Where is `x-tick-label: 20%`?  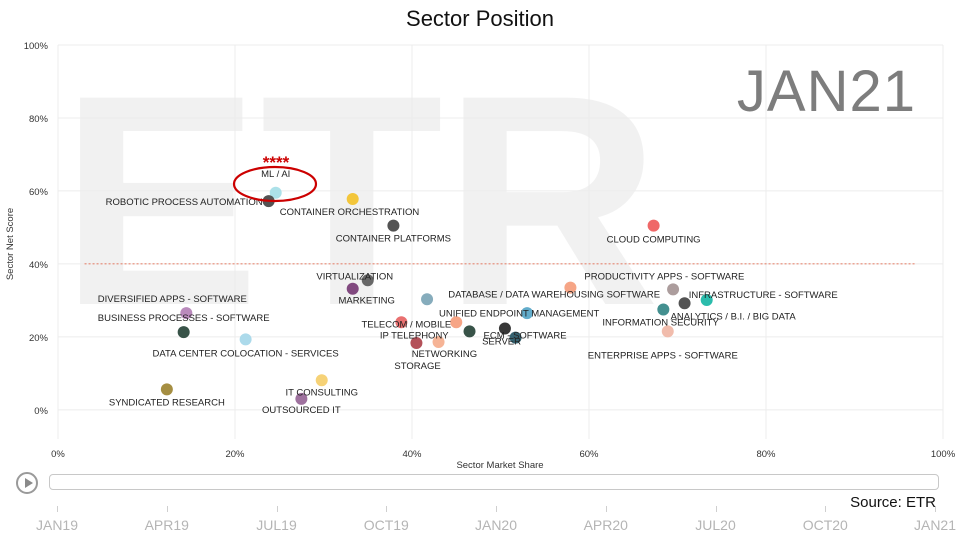 x-tick-label: 20% is located at coordinates (235, 454).